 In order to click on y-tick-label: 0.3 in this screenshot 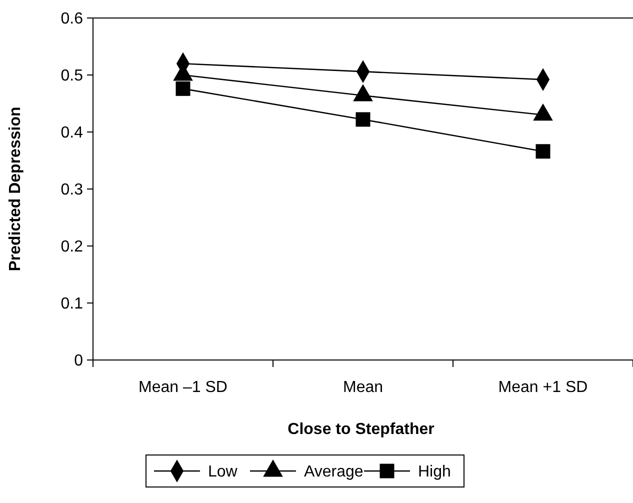, I will do `click(72, 190)`.